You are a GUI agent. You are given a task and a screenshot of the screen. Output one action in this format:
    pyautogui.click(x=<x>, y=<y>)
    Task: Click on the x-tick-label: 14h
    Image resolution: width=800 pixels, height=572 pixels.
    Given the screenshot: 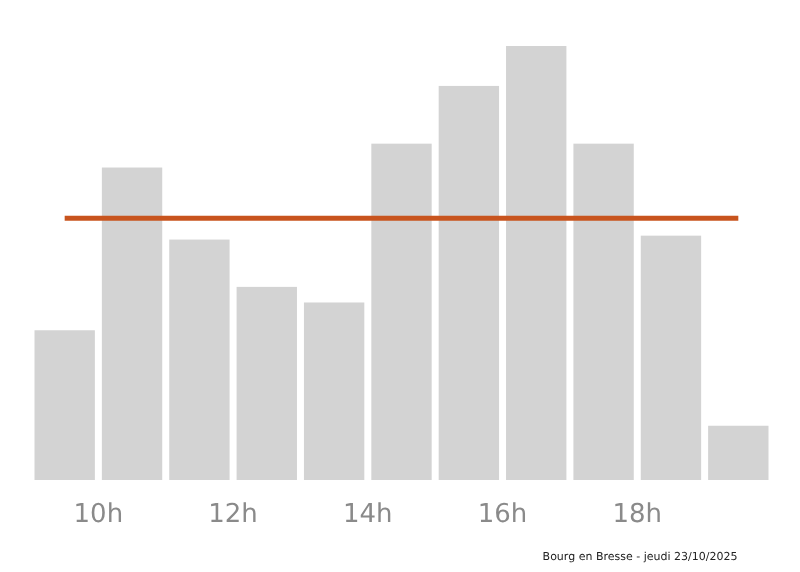 What is the action you would take?
    pyautogui.click(x=368, y=515)
    